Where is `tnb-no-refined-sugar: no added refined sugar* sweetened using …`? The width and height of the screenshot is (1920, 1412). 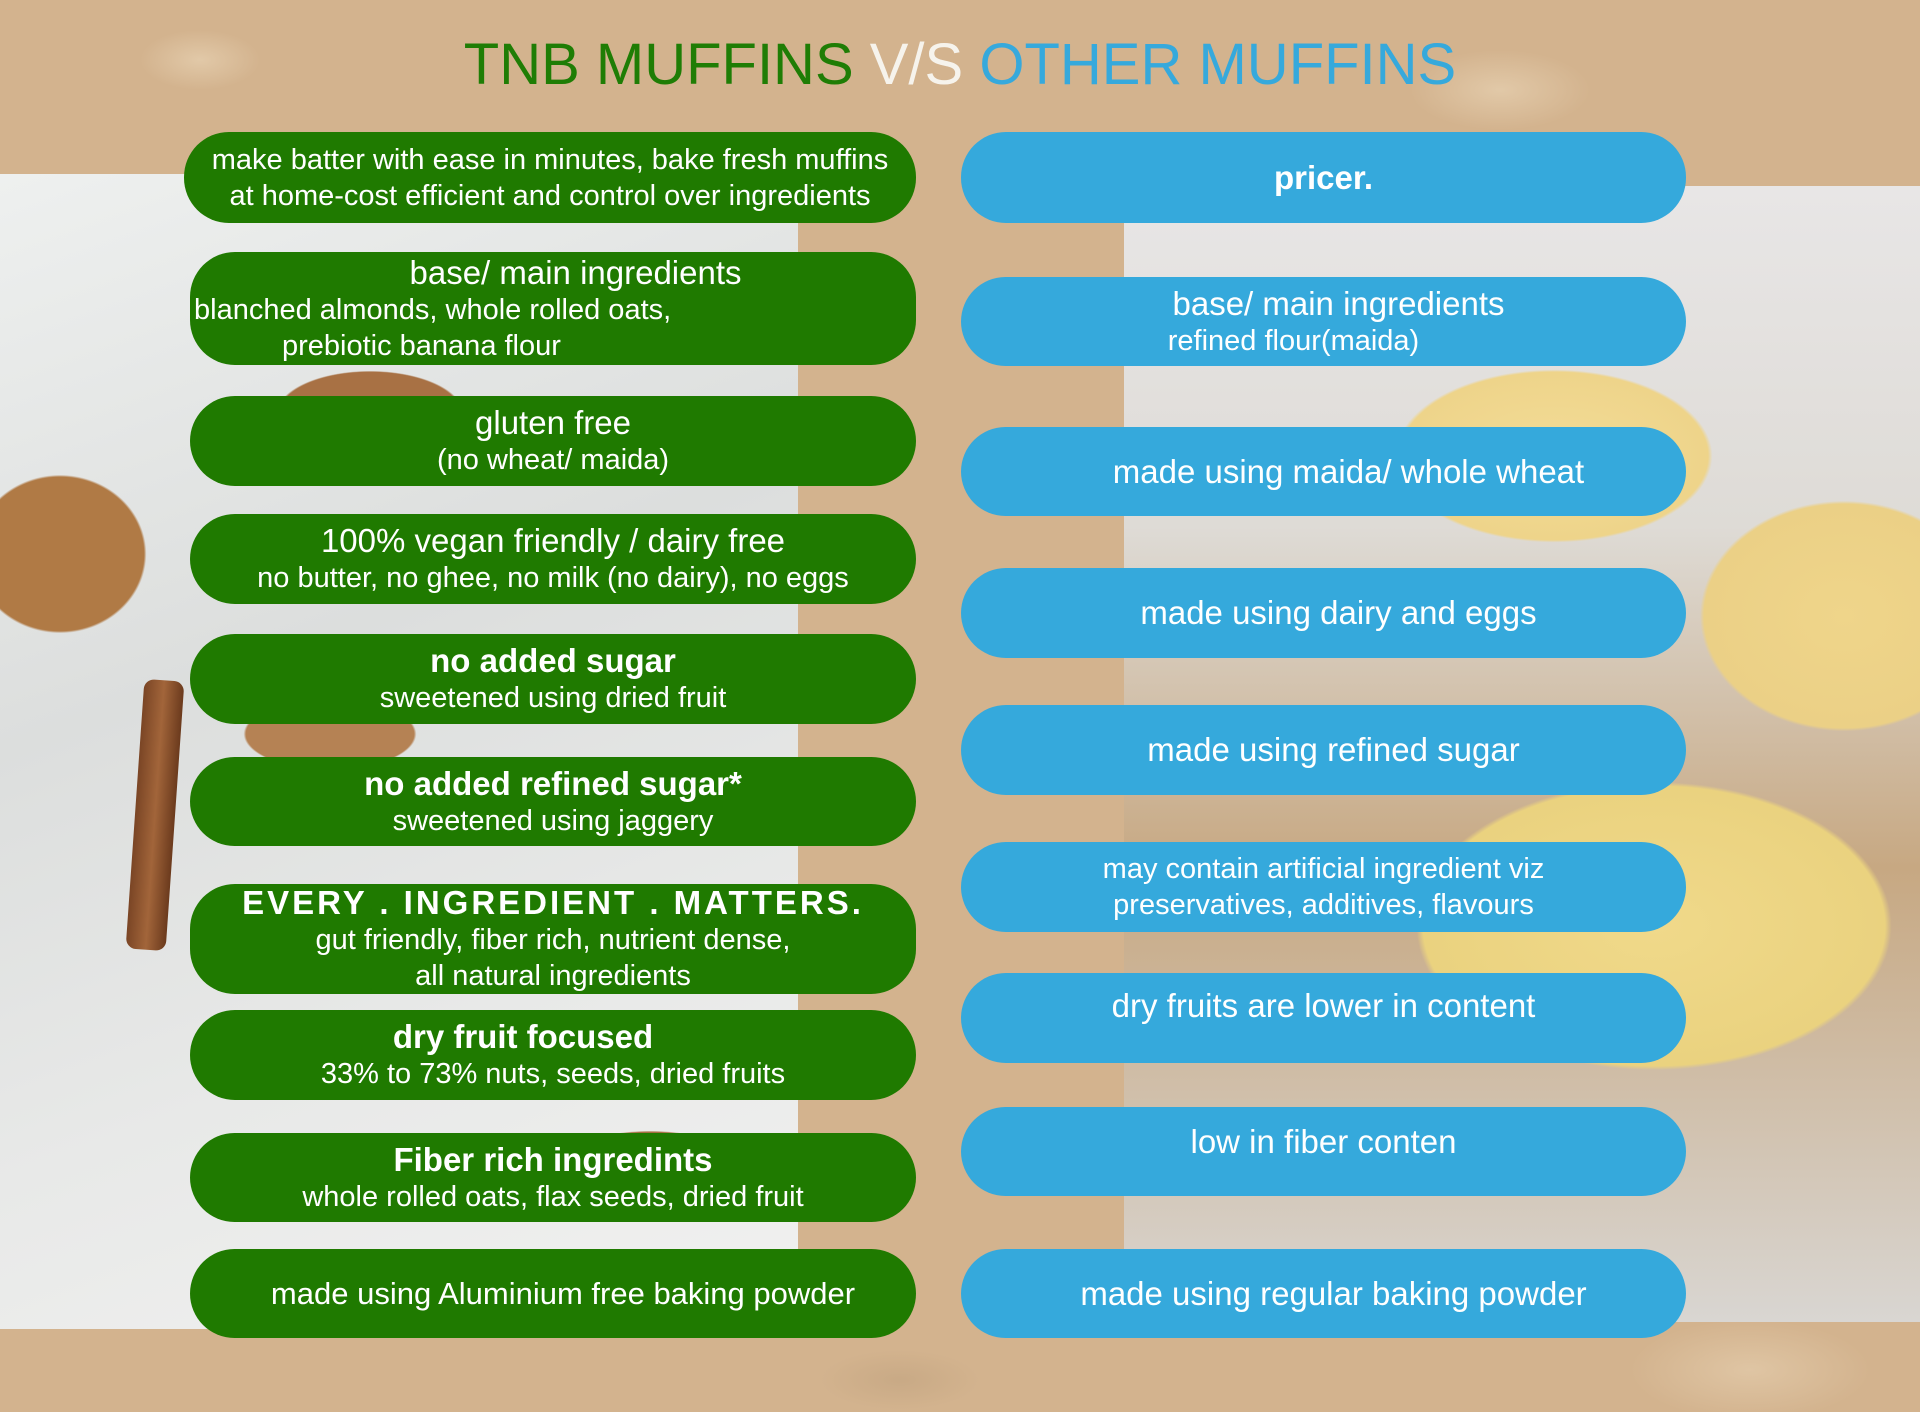 tnb-no-refined-sugar: no added refined sugar* sweetened using … is located at coordinates (553, 801).